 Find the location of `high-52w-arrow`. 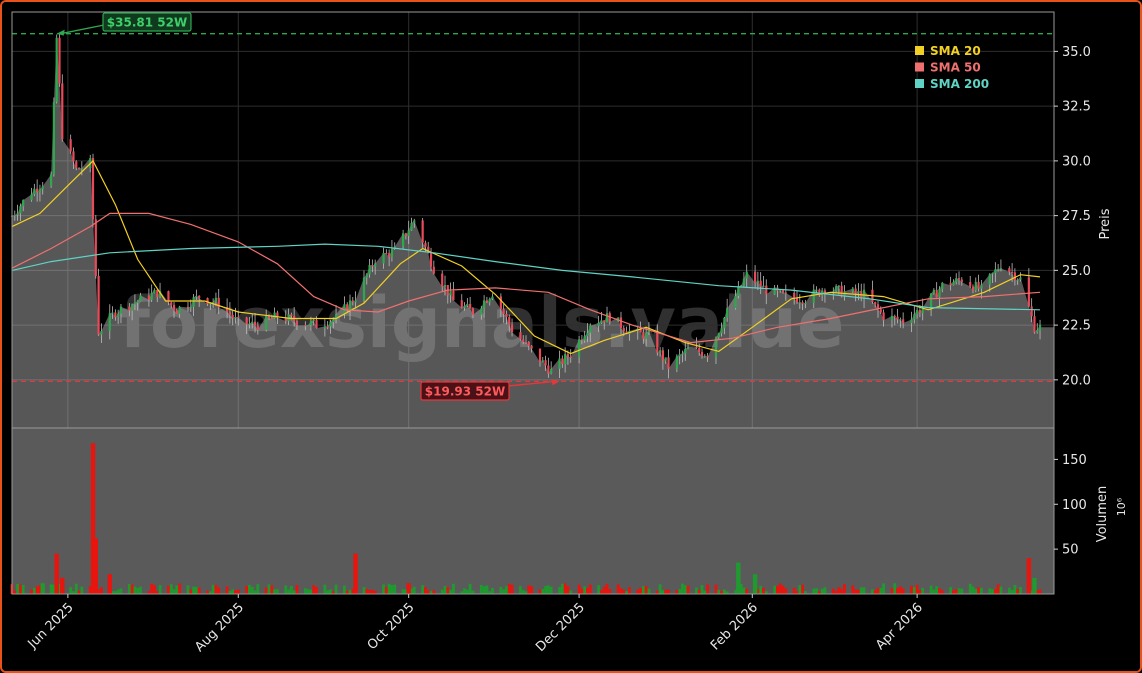

high-52w-arrow is located at coordinates (82, 29).